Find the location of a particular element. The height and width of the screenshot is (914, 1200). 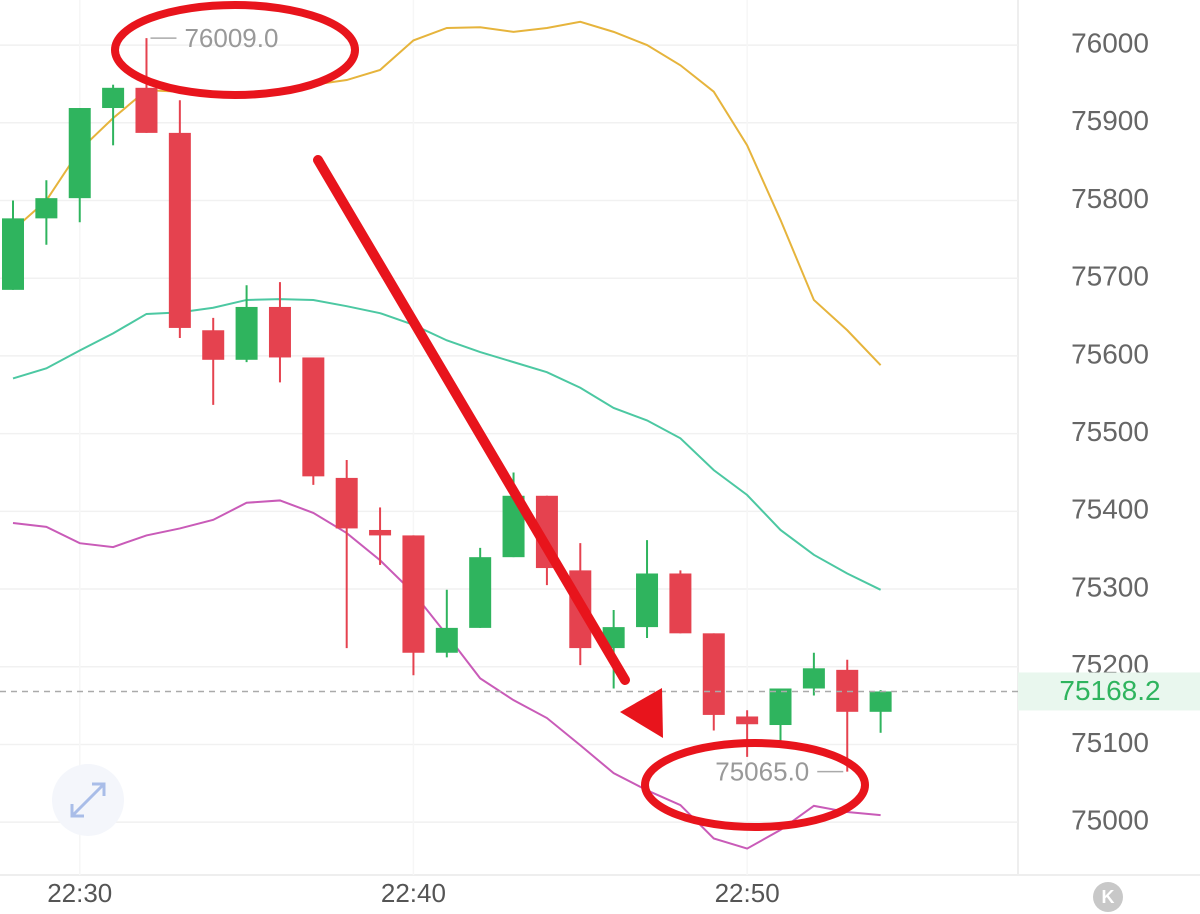

y-tick-label: 75100 is located at coordinates (1110, 742).